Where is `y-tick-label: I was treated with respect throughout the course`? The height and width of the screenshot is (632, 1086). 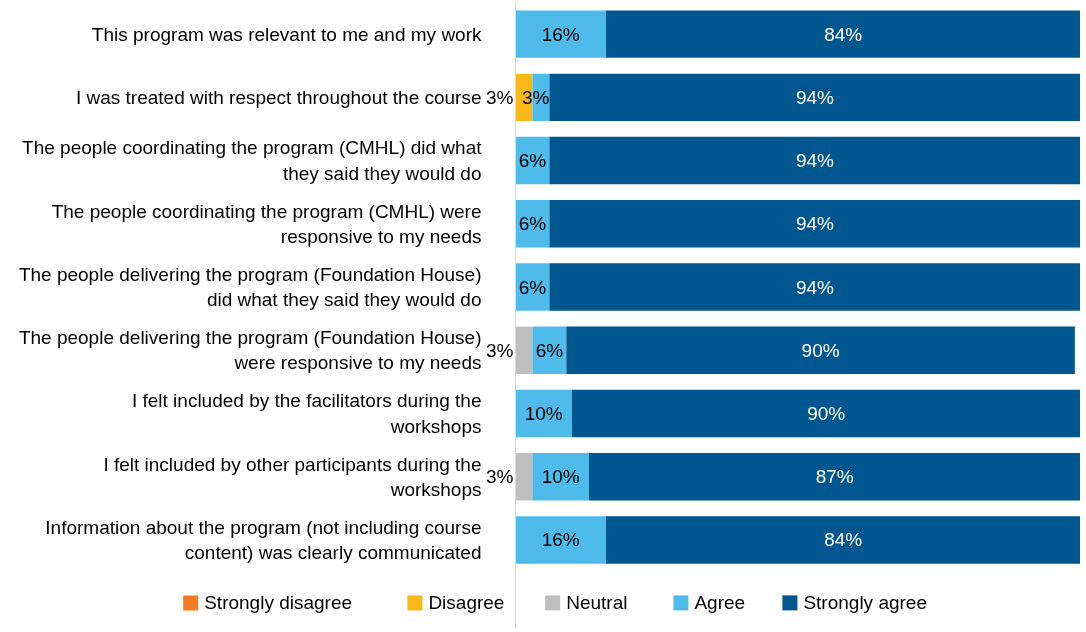
y-tick-label: I was treated with respect throughout the course is located at coordinates (278, 97).